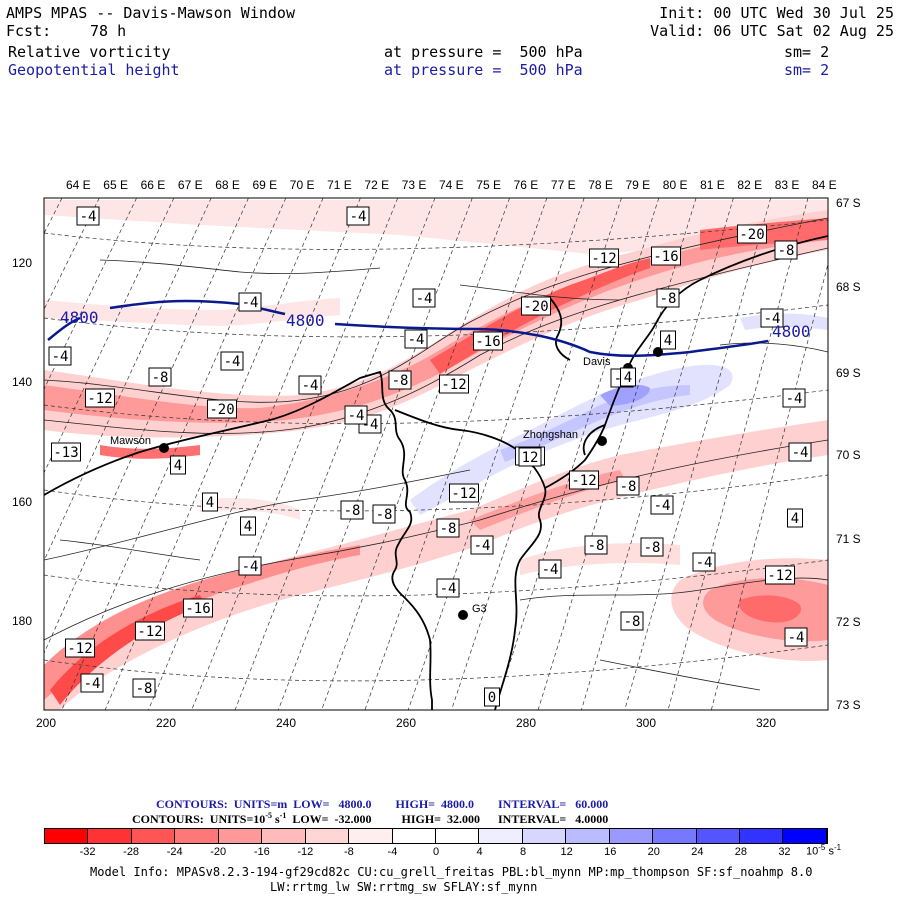 The width and height of the screenshot is (900, 900). Describe the element at coordinates (479, 852) in the screenshot. I see `colorbar-tick-label: 4` at that location.